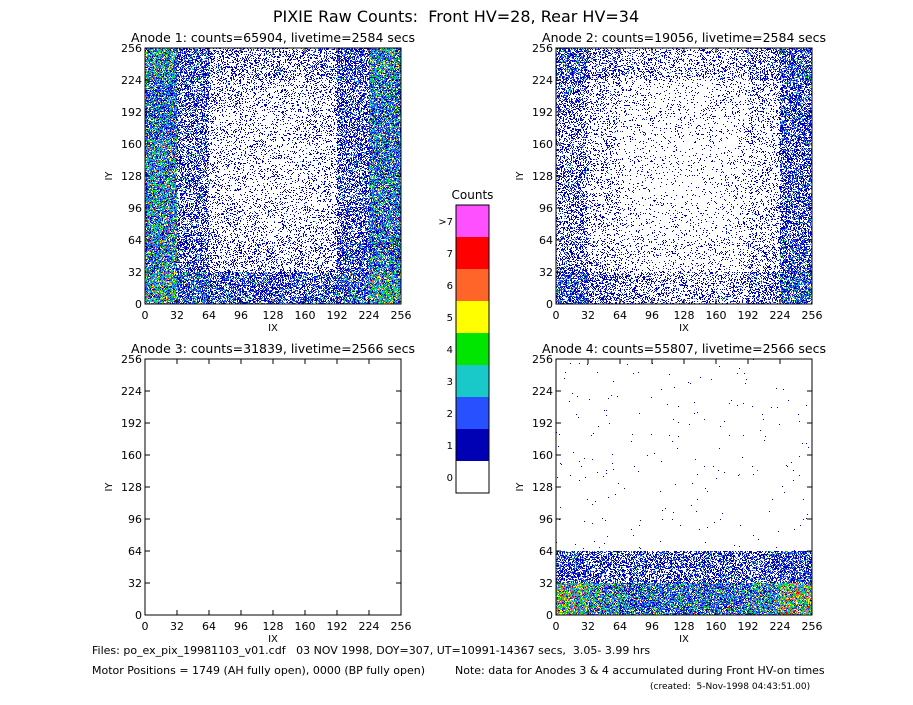 This screenshot has width=913, height=705. What do you see at coordinates (209, 315) in the screenshot?
I see `x-tick-label: 64` at bounding box center [209, 315].